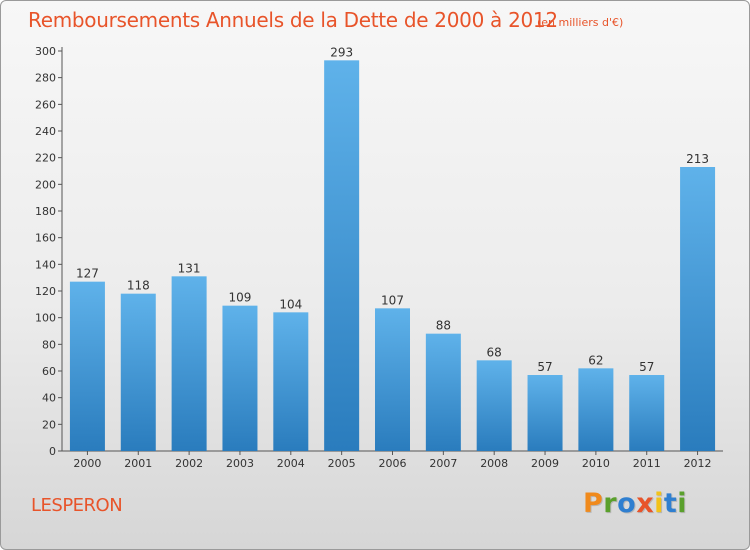 This screenshot has height=550, width=750. I want to click on x-tick-label: 2009, so click(545, 463).